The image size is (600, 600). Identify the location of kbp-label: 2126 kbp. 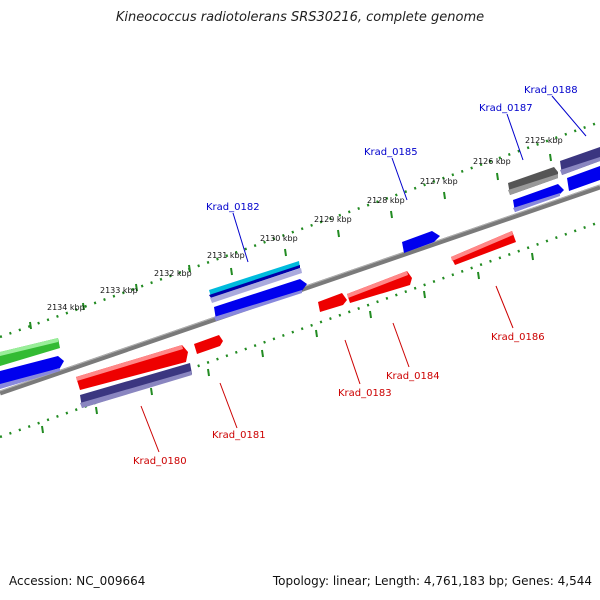
(492, 161).